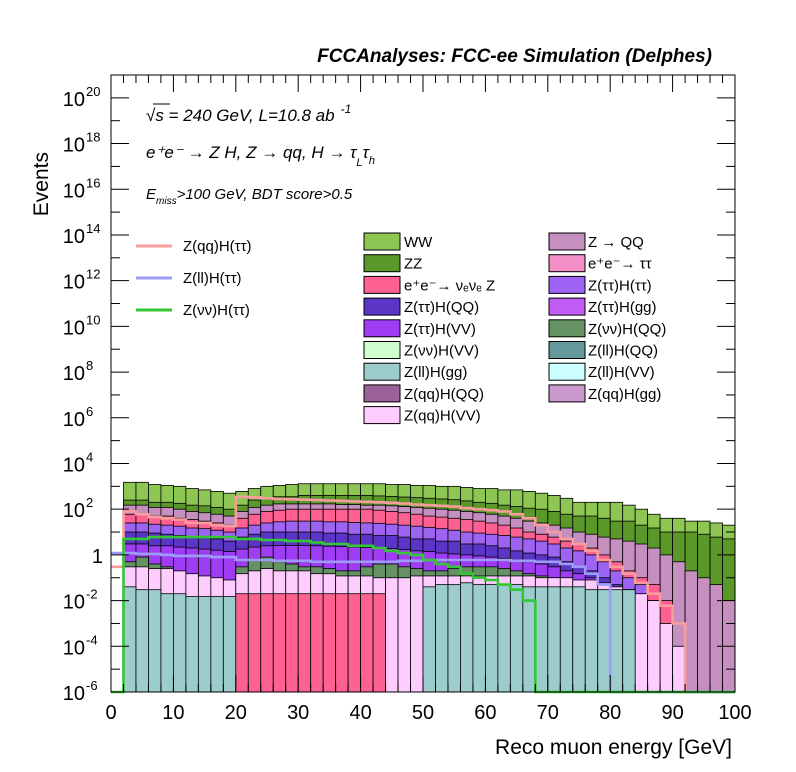 The image size is (796, 772). What do you see at coordinates (627, 329) in the screenshot?
I see `legend-label: Z(νν)H(QQ)` at bounding box center [627, 329].